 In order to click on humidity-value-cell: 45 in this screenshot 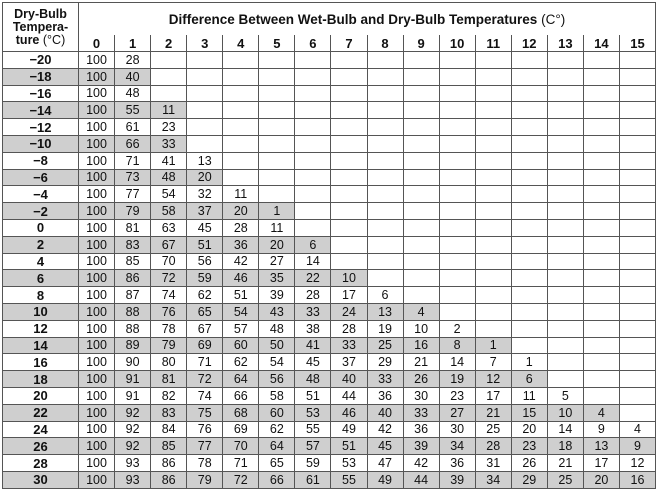, I will do `click(313, 362)`.